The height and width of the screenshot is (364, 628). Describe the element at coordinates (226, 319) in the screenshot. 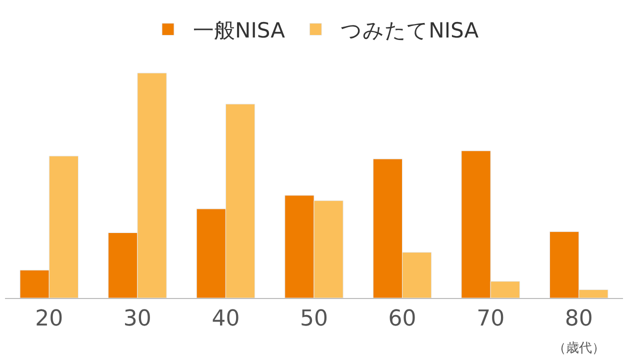

I see `x-tick-label: 40` at that location.